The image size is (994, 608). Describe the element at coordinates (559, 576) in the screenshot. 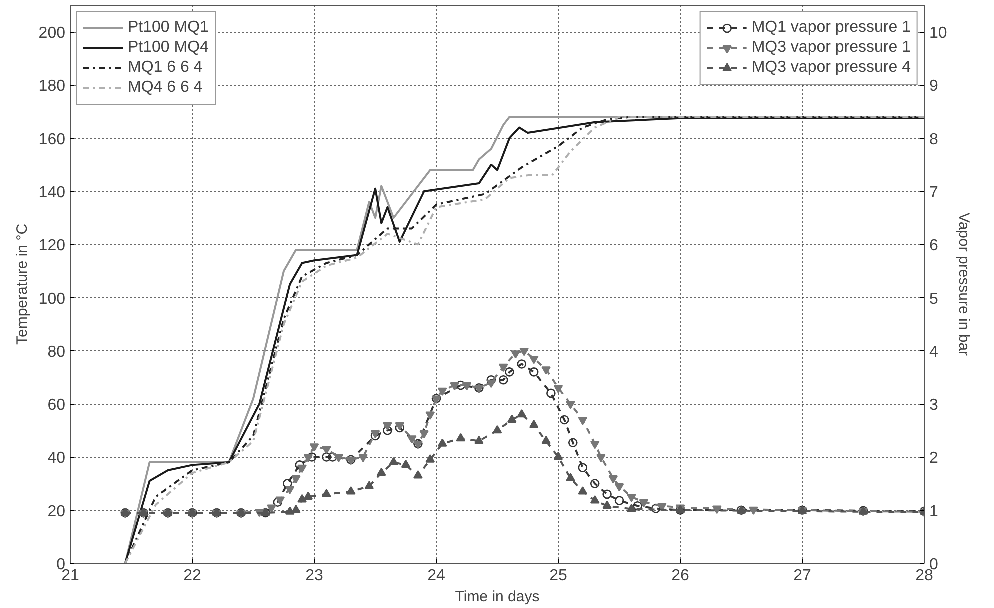

I see `x-tick-label: 25` at that location.